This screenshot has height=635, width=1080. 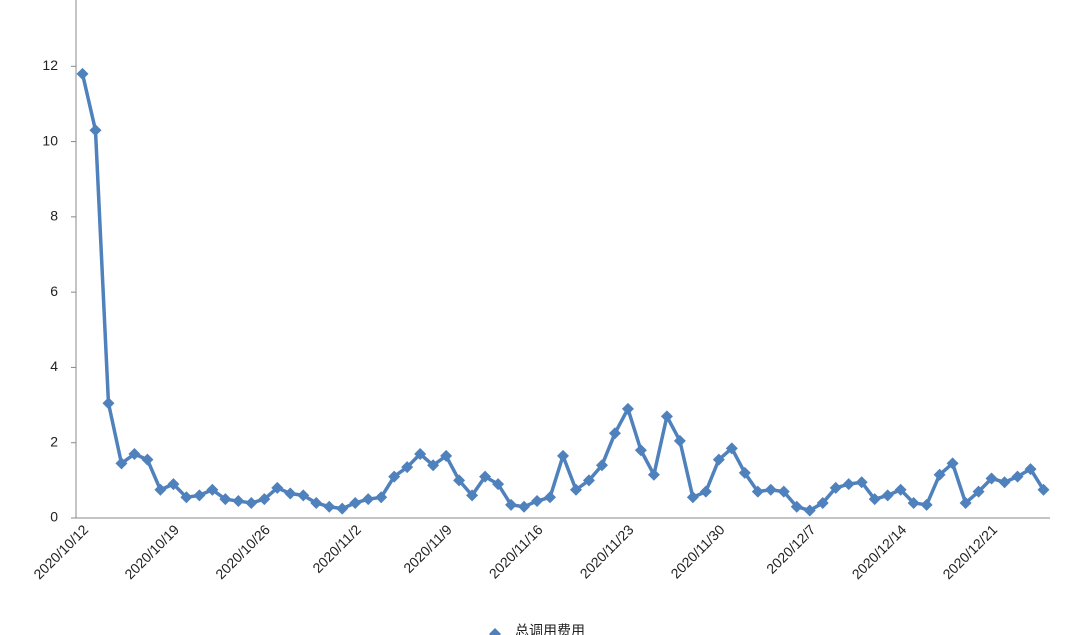 I want to click on y-tick-label: 8, so click(x=54, y=216).